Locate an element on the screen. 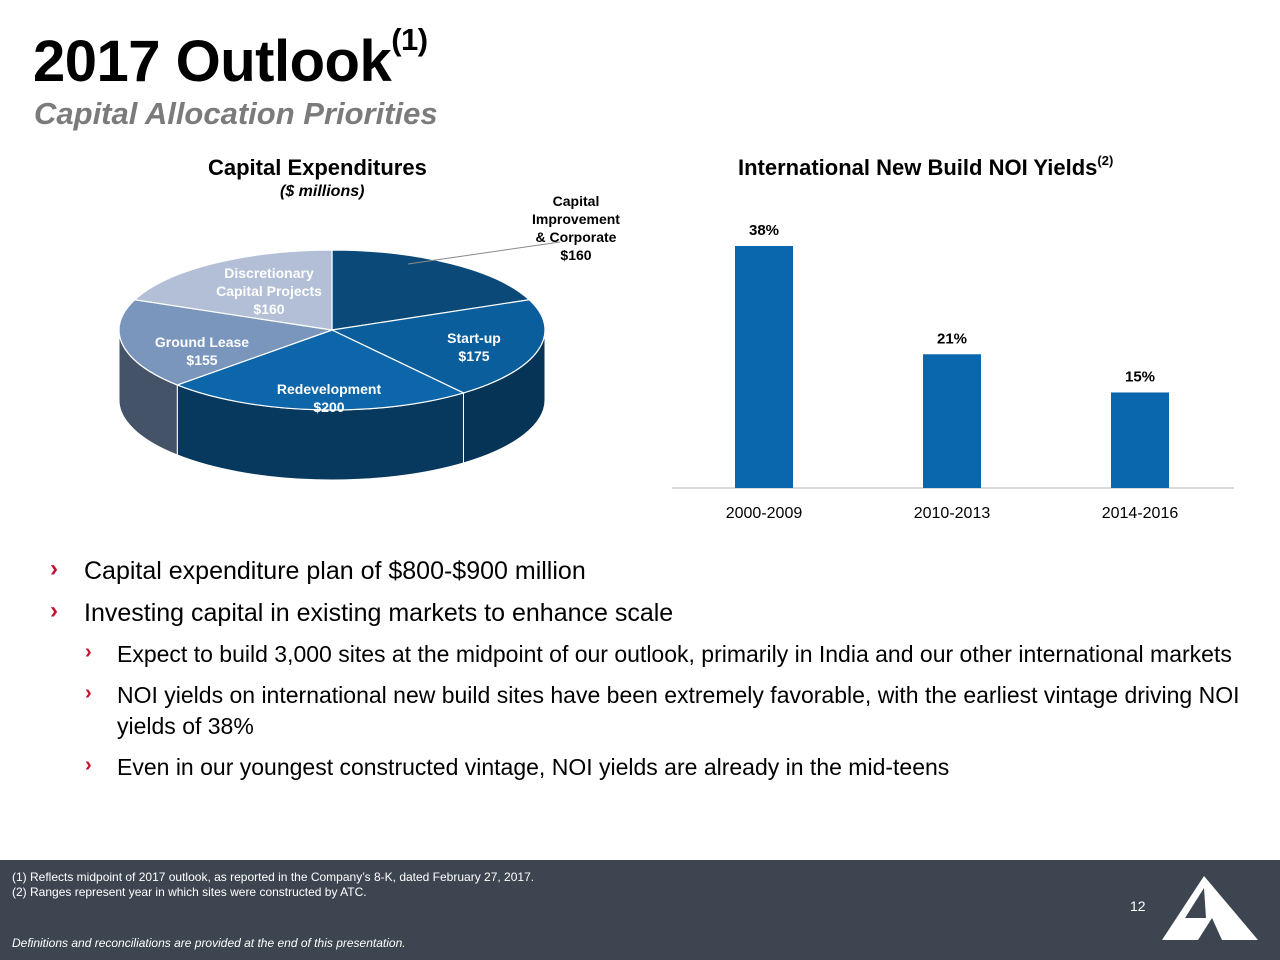 This screenshot has height=960, width=1280. title-footnote-ref: (1) is located at coordinates (409, 39).